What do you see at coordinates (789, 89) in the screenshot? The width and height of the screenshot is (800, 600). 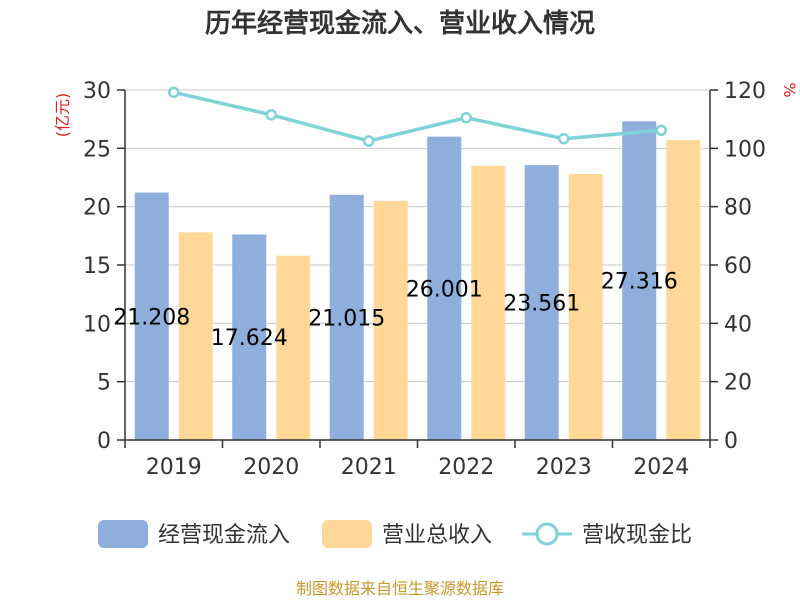 I see `right-axis-unit: %` at bounding box center [789, 89].